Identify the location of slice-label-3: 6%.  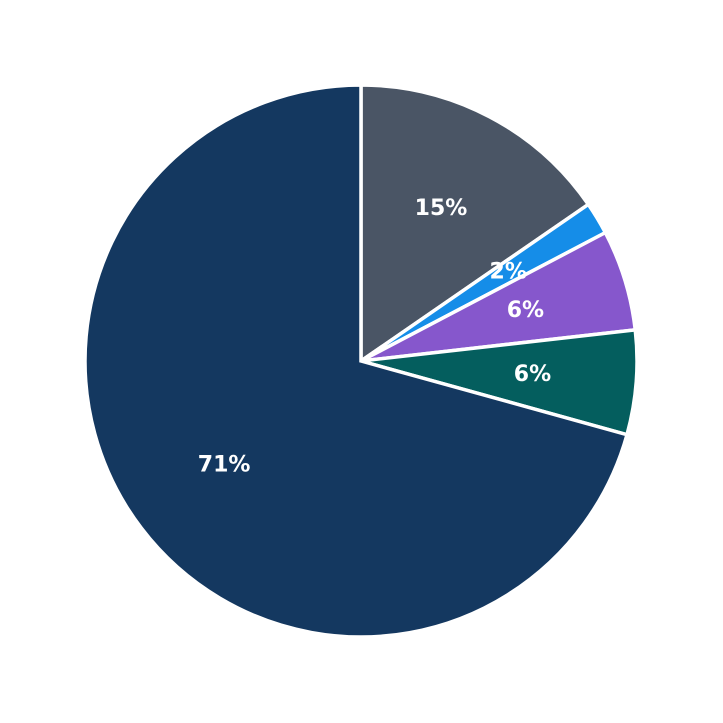
(532, 374).